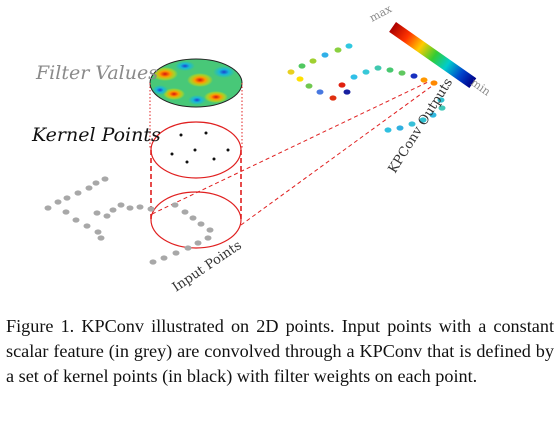 This screenshot has width=558, height=424. Describe the element at coordinates (200, 147) in the screenshot. I see `kernel-points` at that location.